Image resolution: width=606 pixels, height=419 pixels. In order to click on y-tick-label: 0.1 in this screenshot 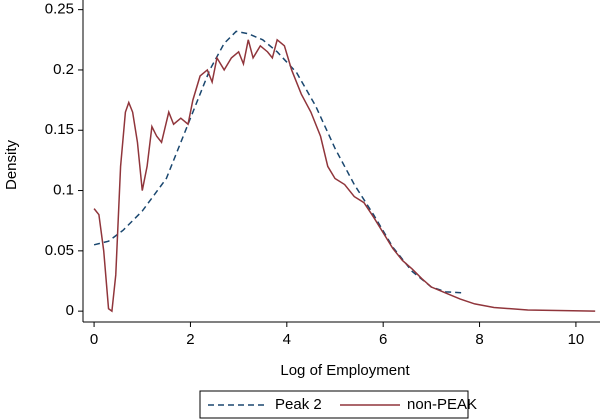, I will do `click(63, 190)`.